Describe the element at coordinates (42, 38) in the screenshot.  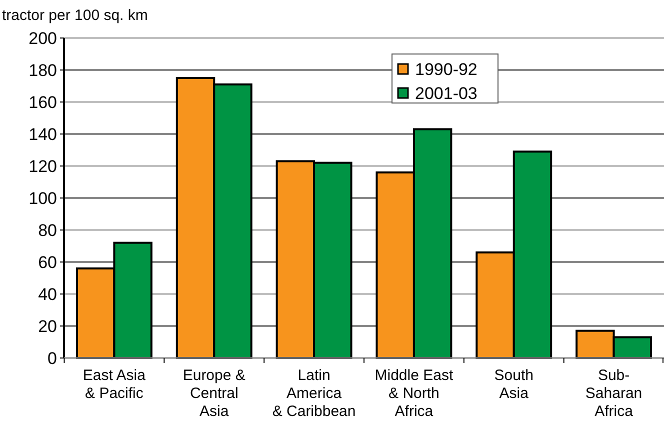
I see `y-tick-label: 200` at that location.